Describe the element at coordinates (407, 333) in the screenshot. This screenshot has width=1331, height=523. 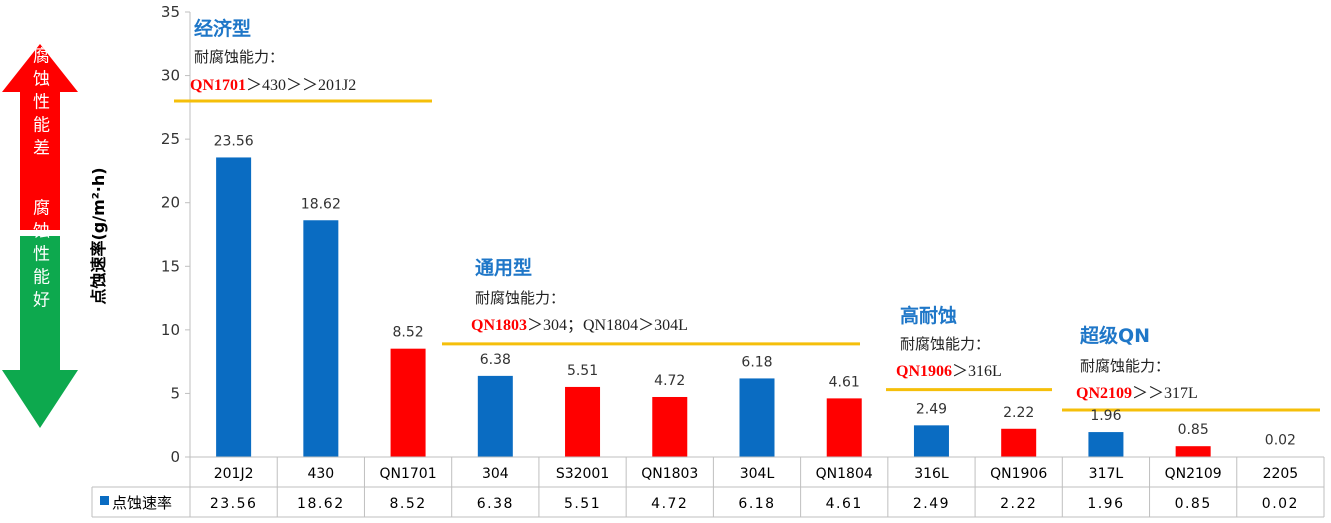
I see `data-label: 8.52` at that location.